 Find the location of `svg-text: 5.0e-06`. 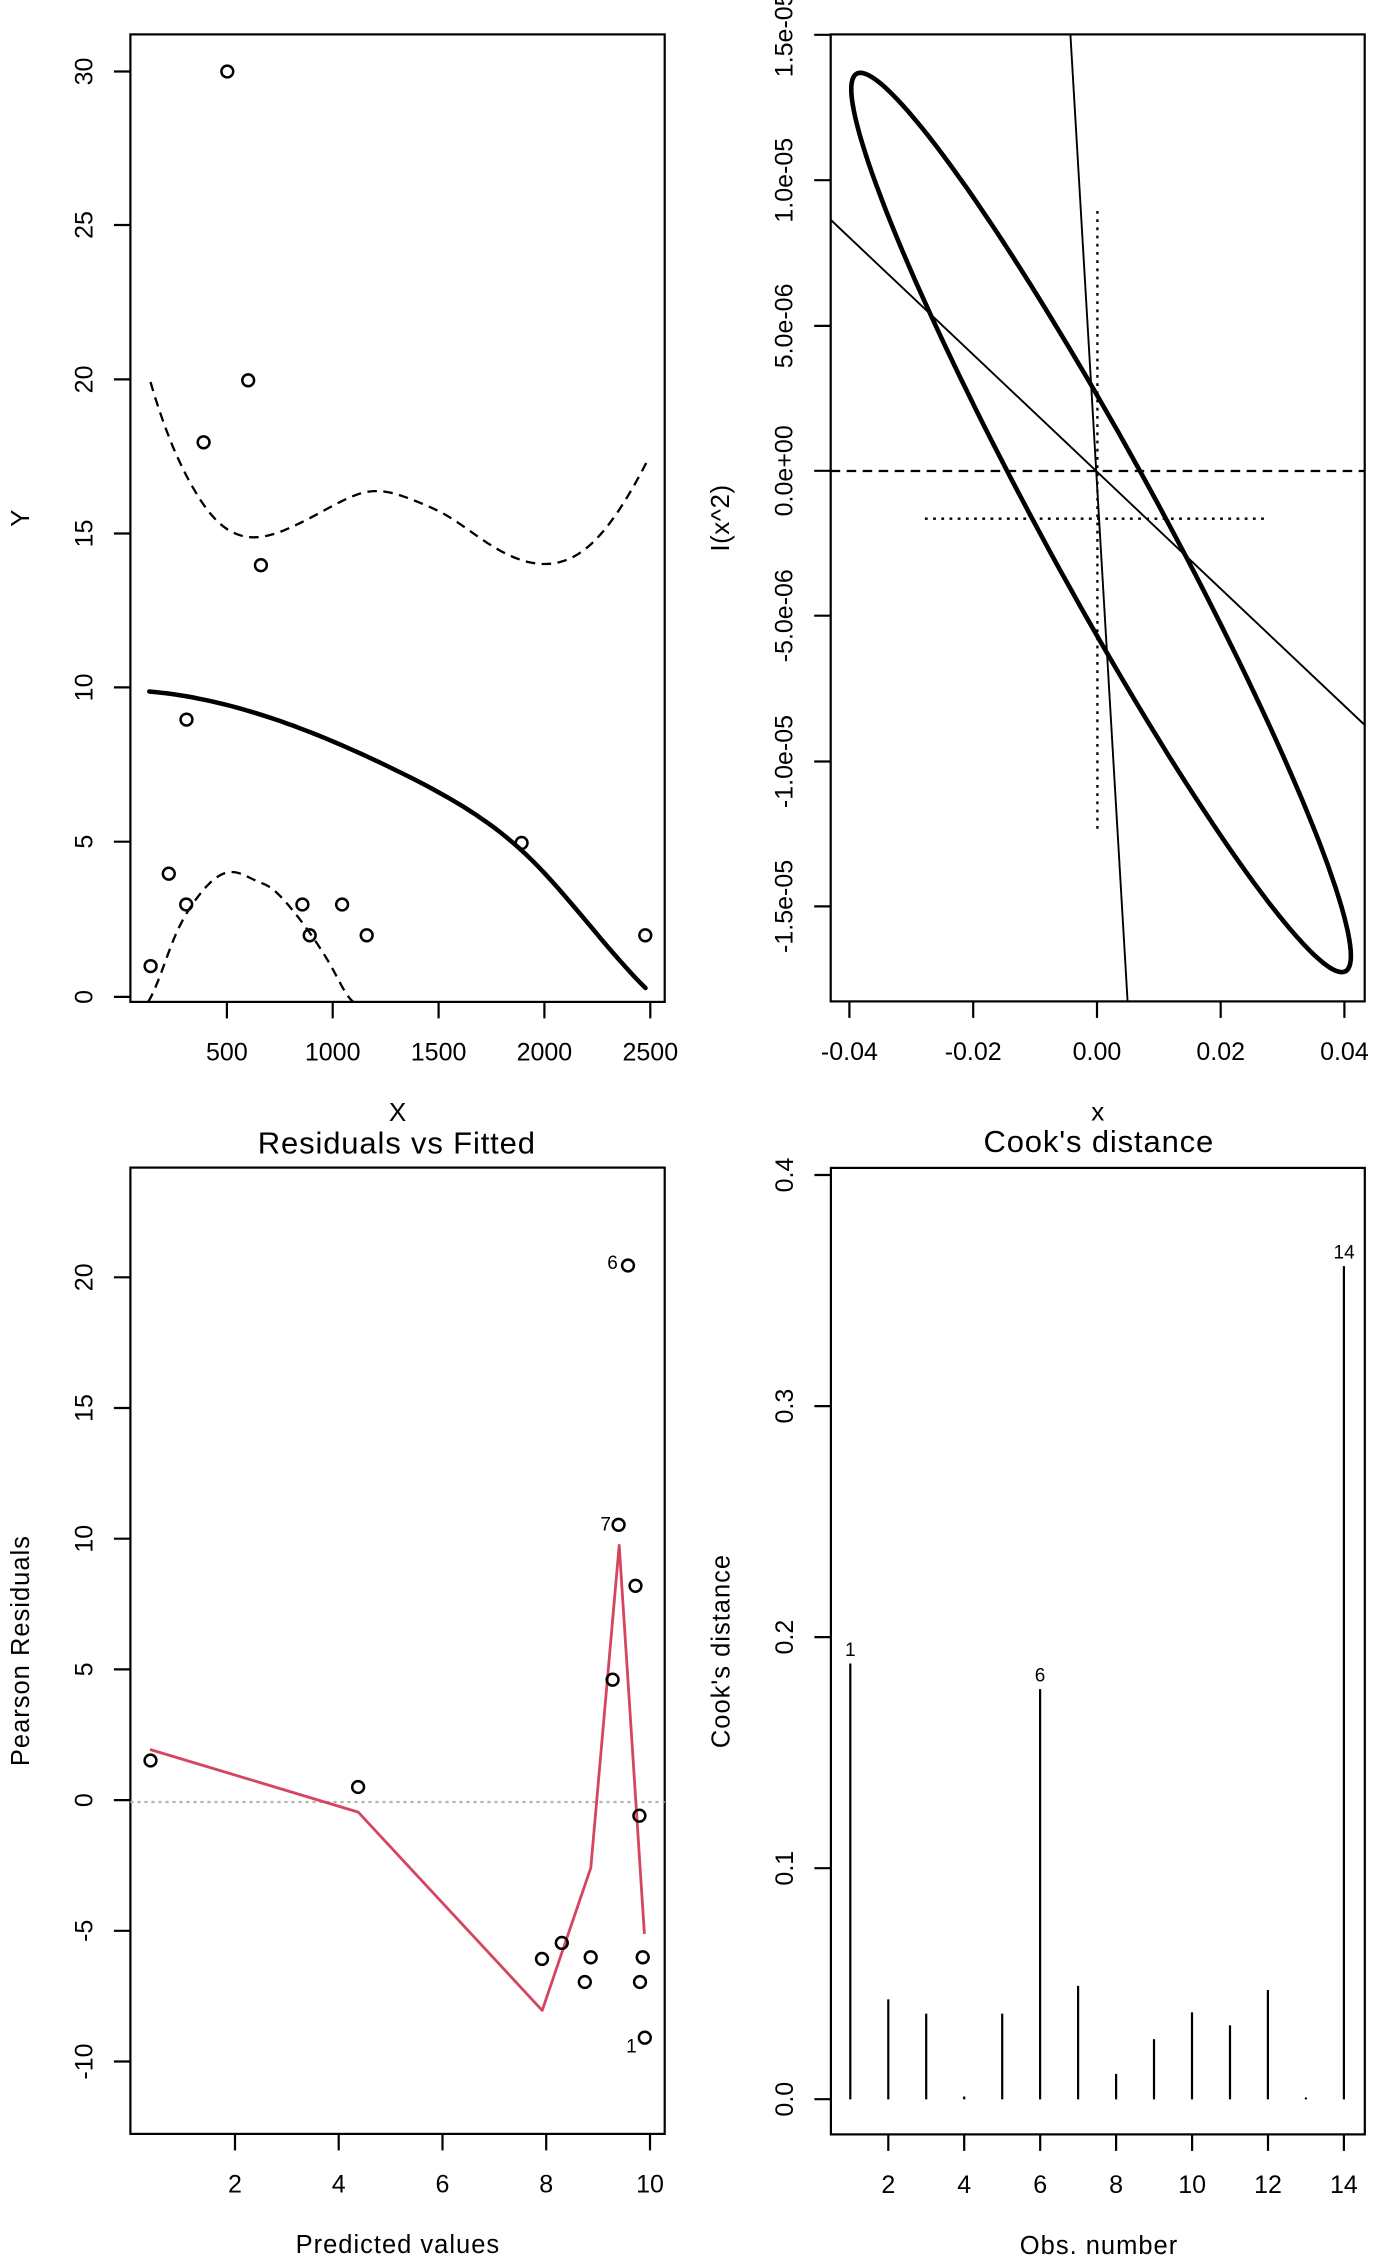

svg-text: 5.0e-06 is located at coordinates (785, 326).